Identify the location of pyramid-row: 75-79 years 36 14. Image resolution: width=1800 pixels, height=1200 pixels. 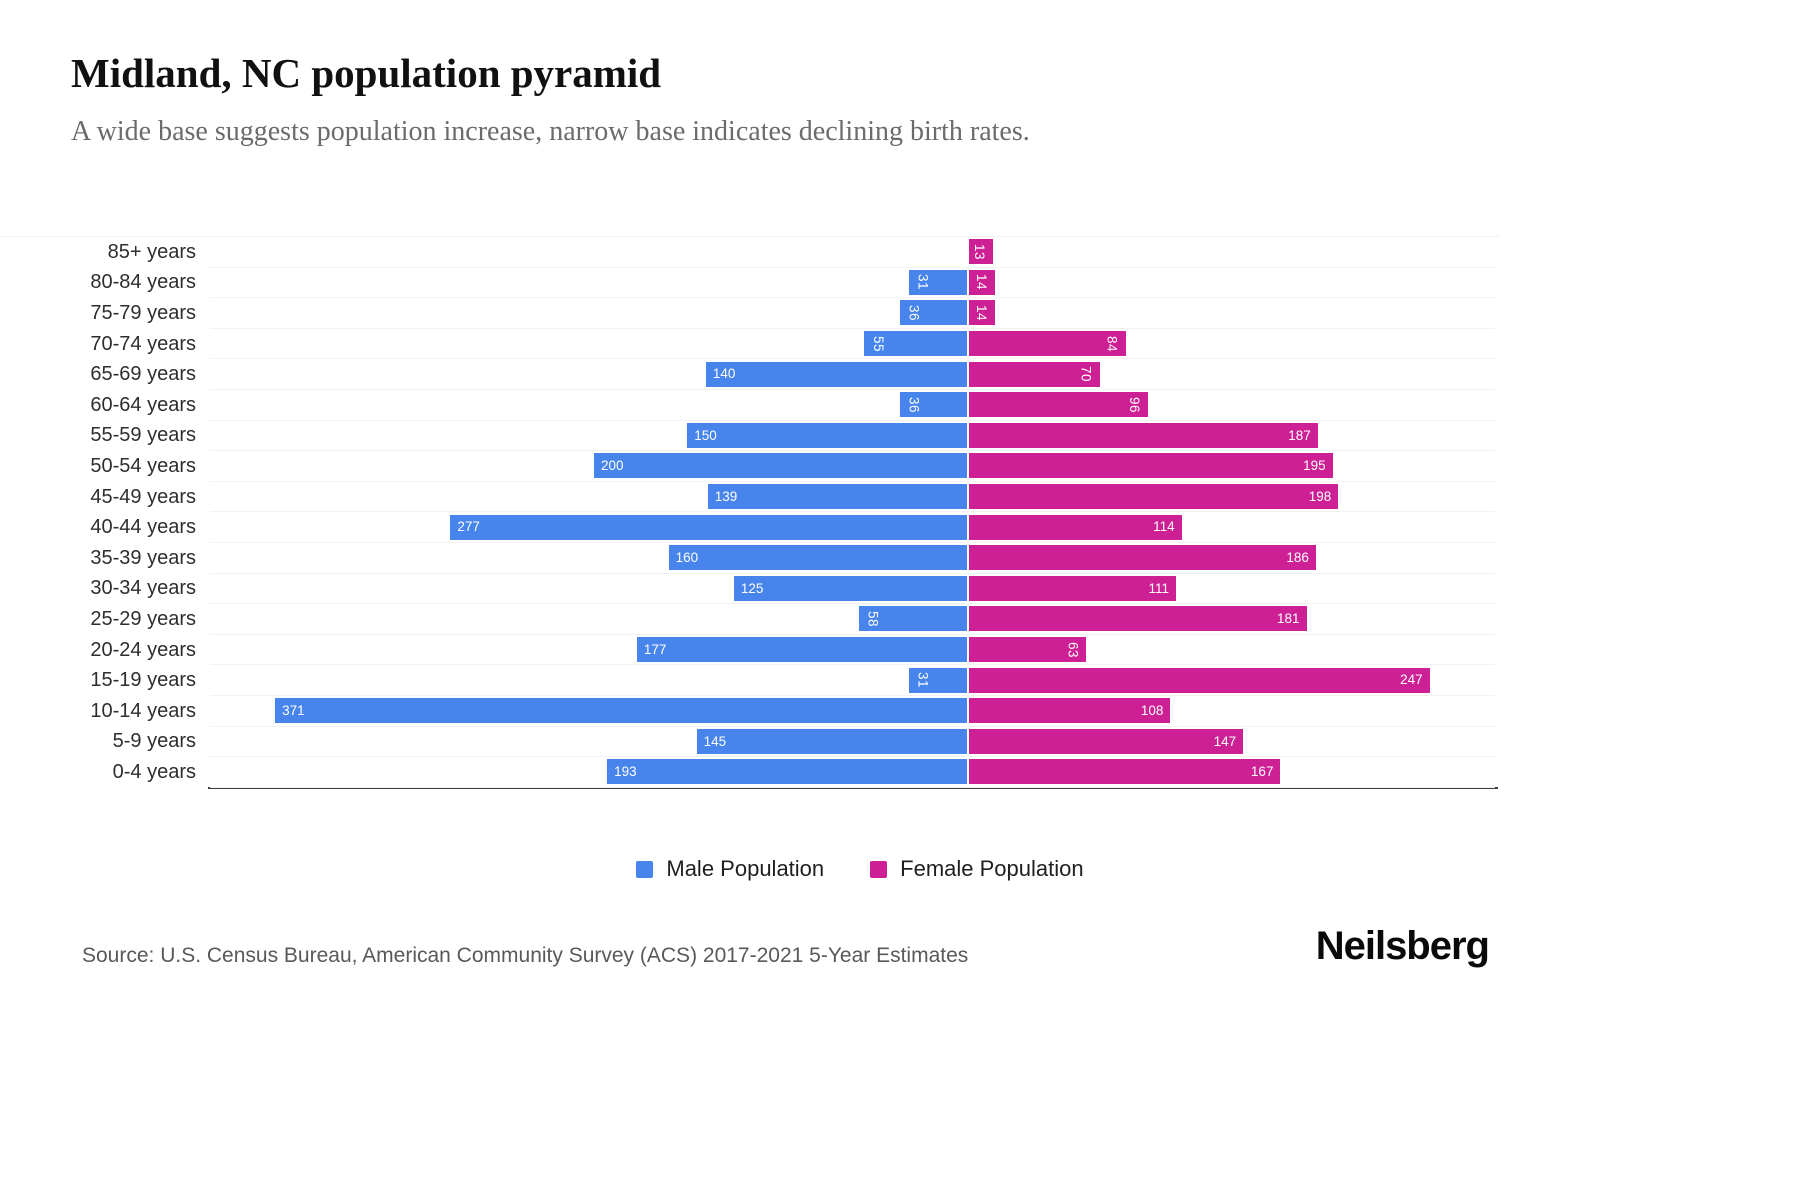
(750, 313).